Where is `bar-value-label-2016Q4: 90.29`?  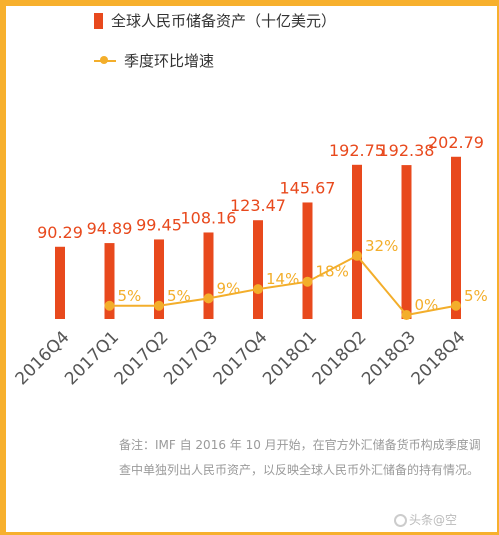 bar-value-label-2016Q4: 90.29 is located at coordinates (60, 232).